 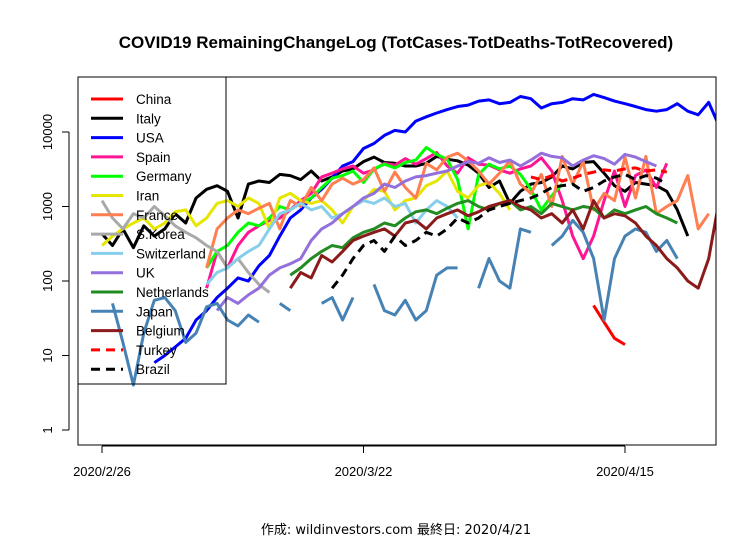 I want to click on legend-label: Netherlands, so click(x=172, y=292).